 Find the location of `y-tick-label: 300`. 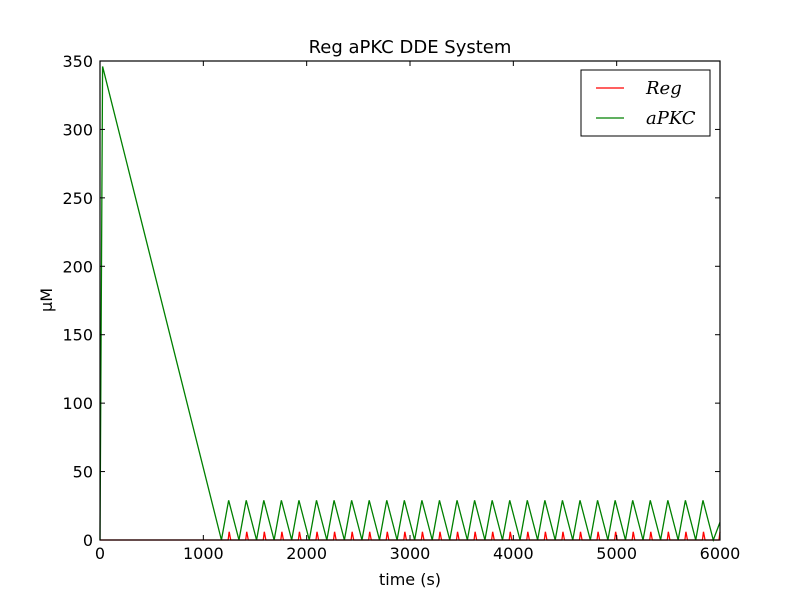

y-tick-label: 300 is located at coordinates (77, 129).